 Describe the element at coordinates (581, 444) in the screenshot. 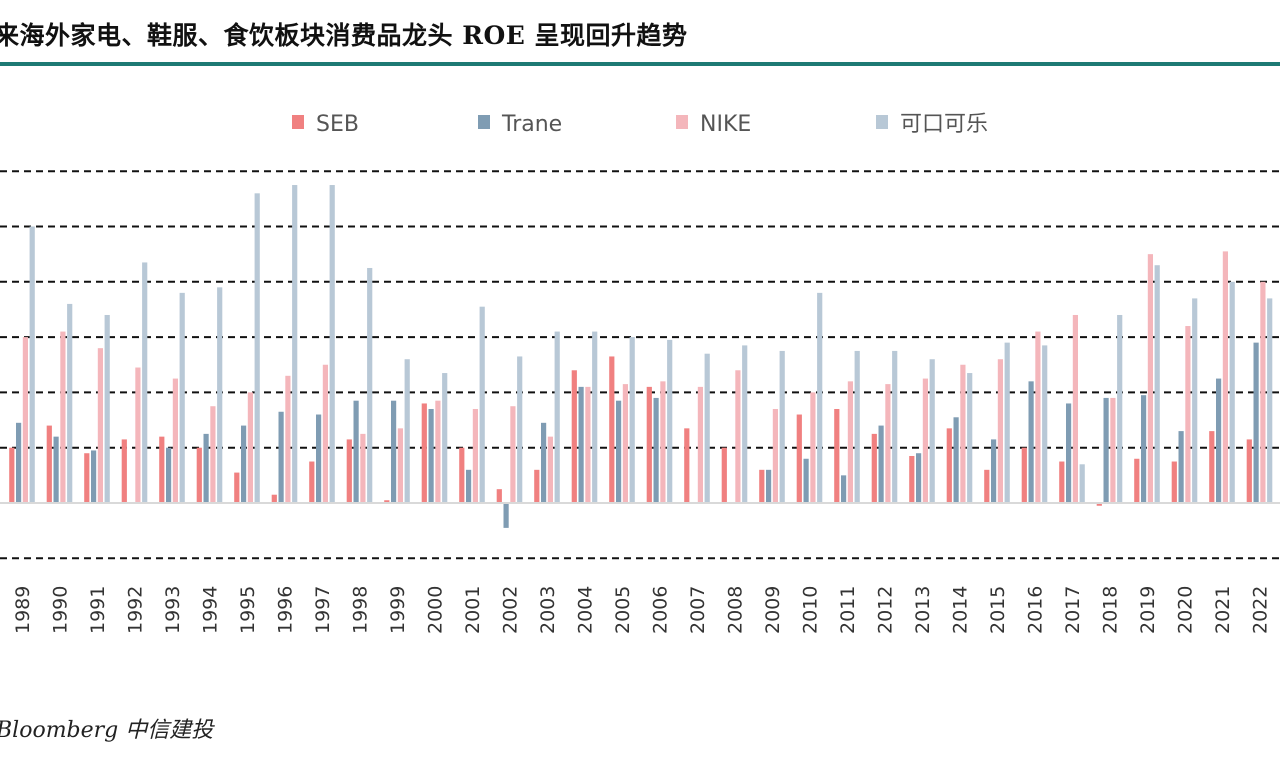

I see `bar-Trane-2004` at that location.